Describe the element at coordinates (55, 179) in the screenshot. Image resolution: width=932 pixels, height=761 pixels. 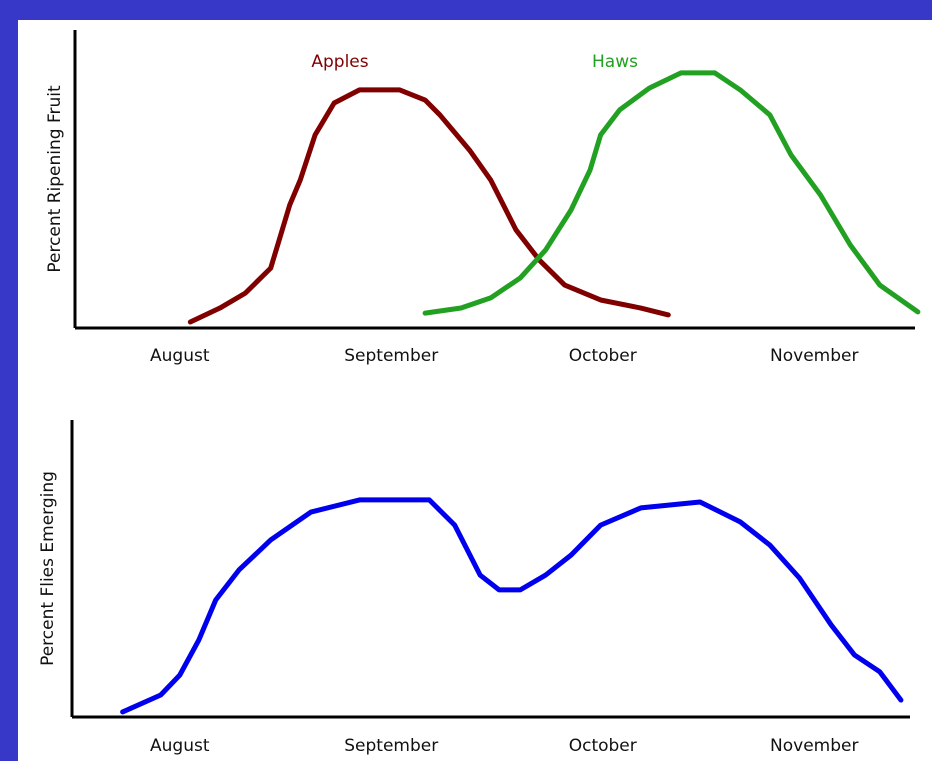
I see `y-axis-label: Percent Ripening Fruit` at that location.